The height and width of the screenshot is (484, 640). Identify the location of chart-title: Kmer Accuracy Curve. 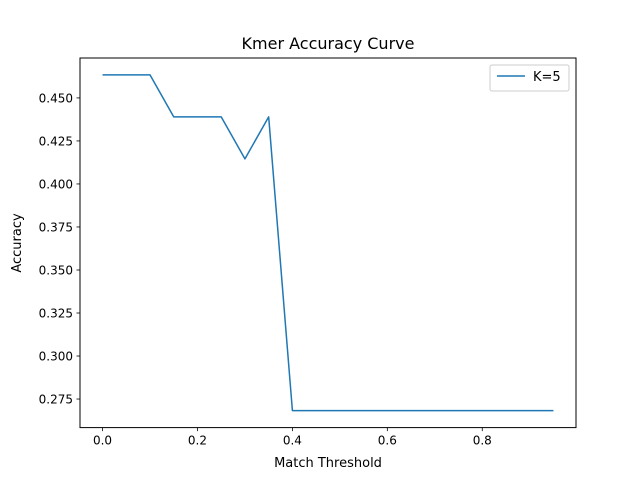
(328, 43).